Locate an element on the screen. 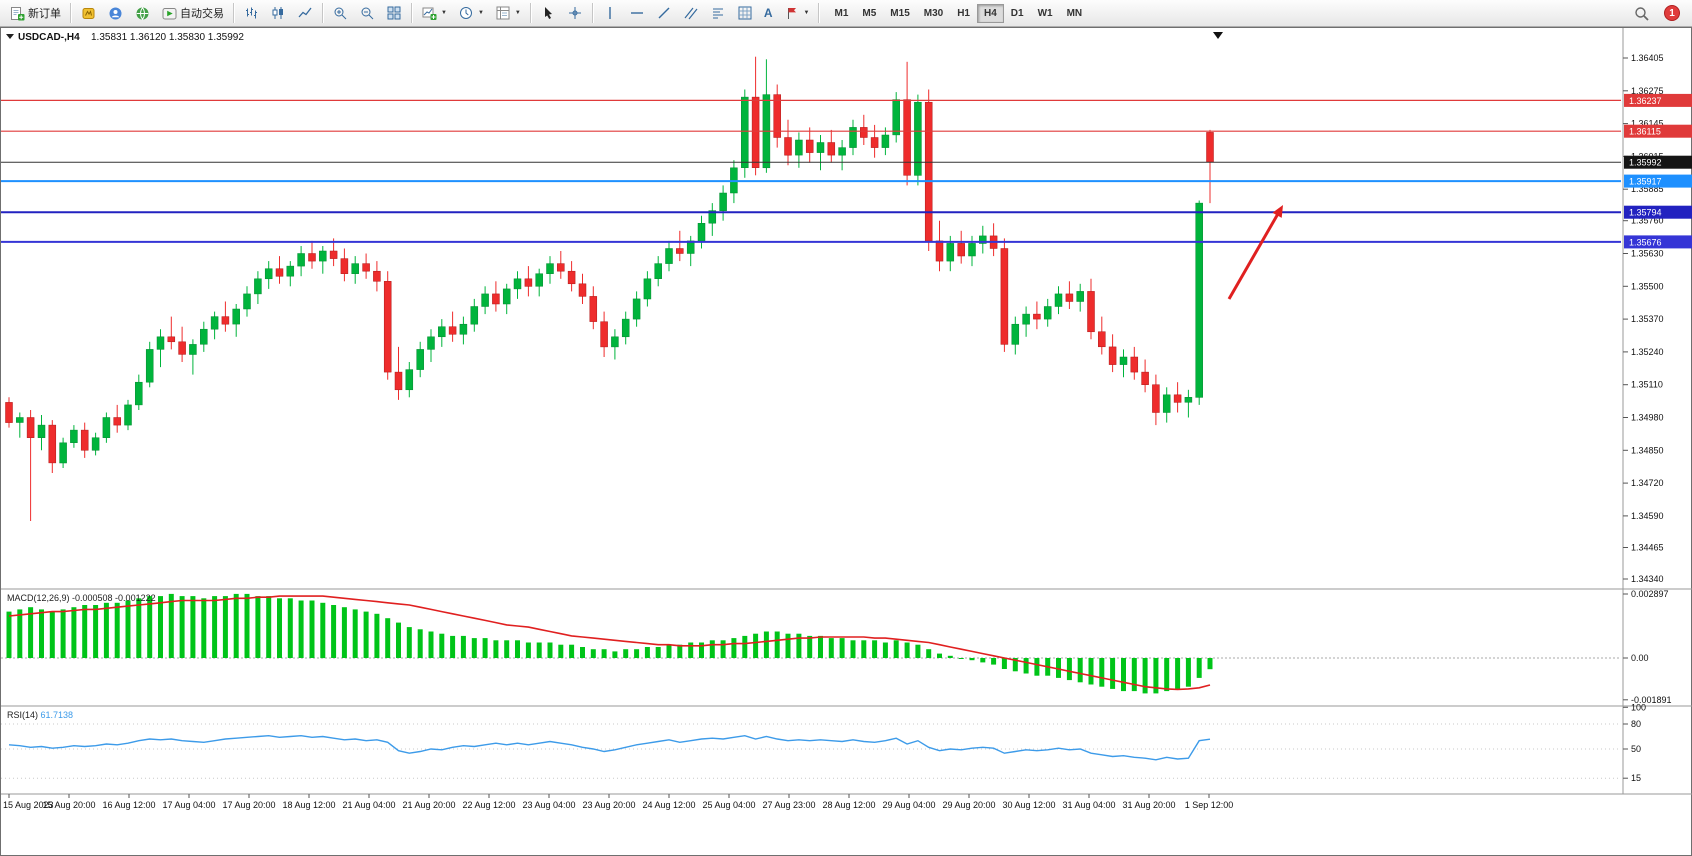 The image size is (1692, 856). svg-text: 27 Aug 23:00 is located at coordinates (788, 805).